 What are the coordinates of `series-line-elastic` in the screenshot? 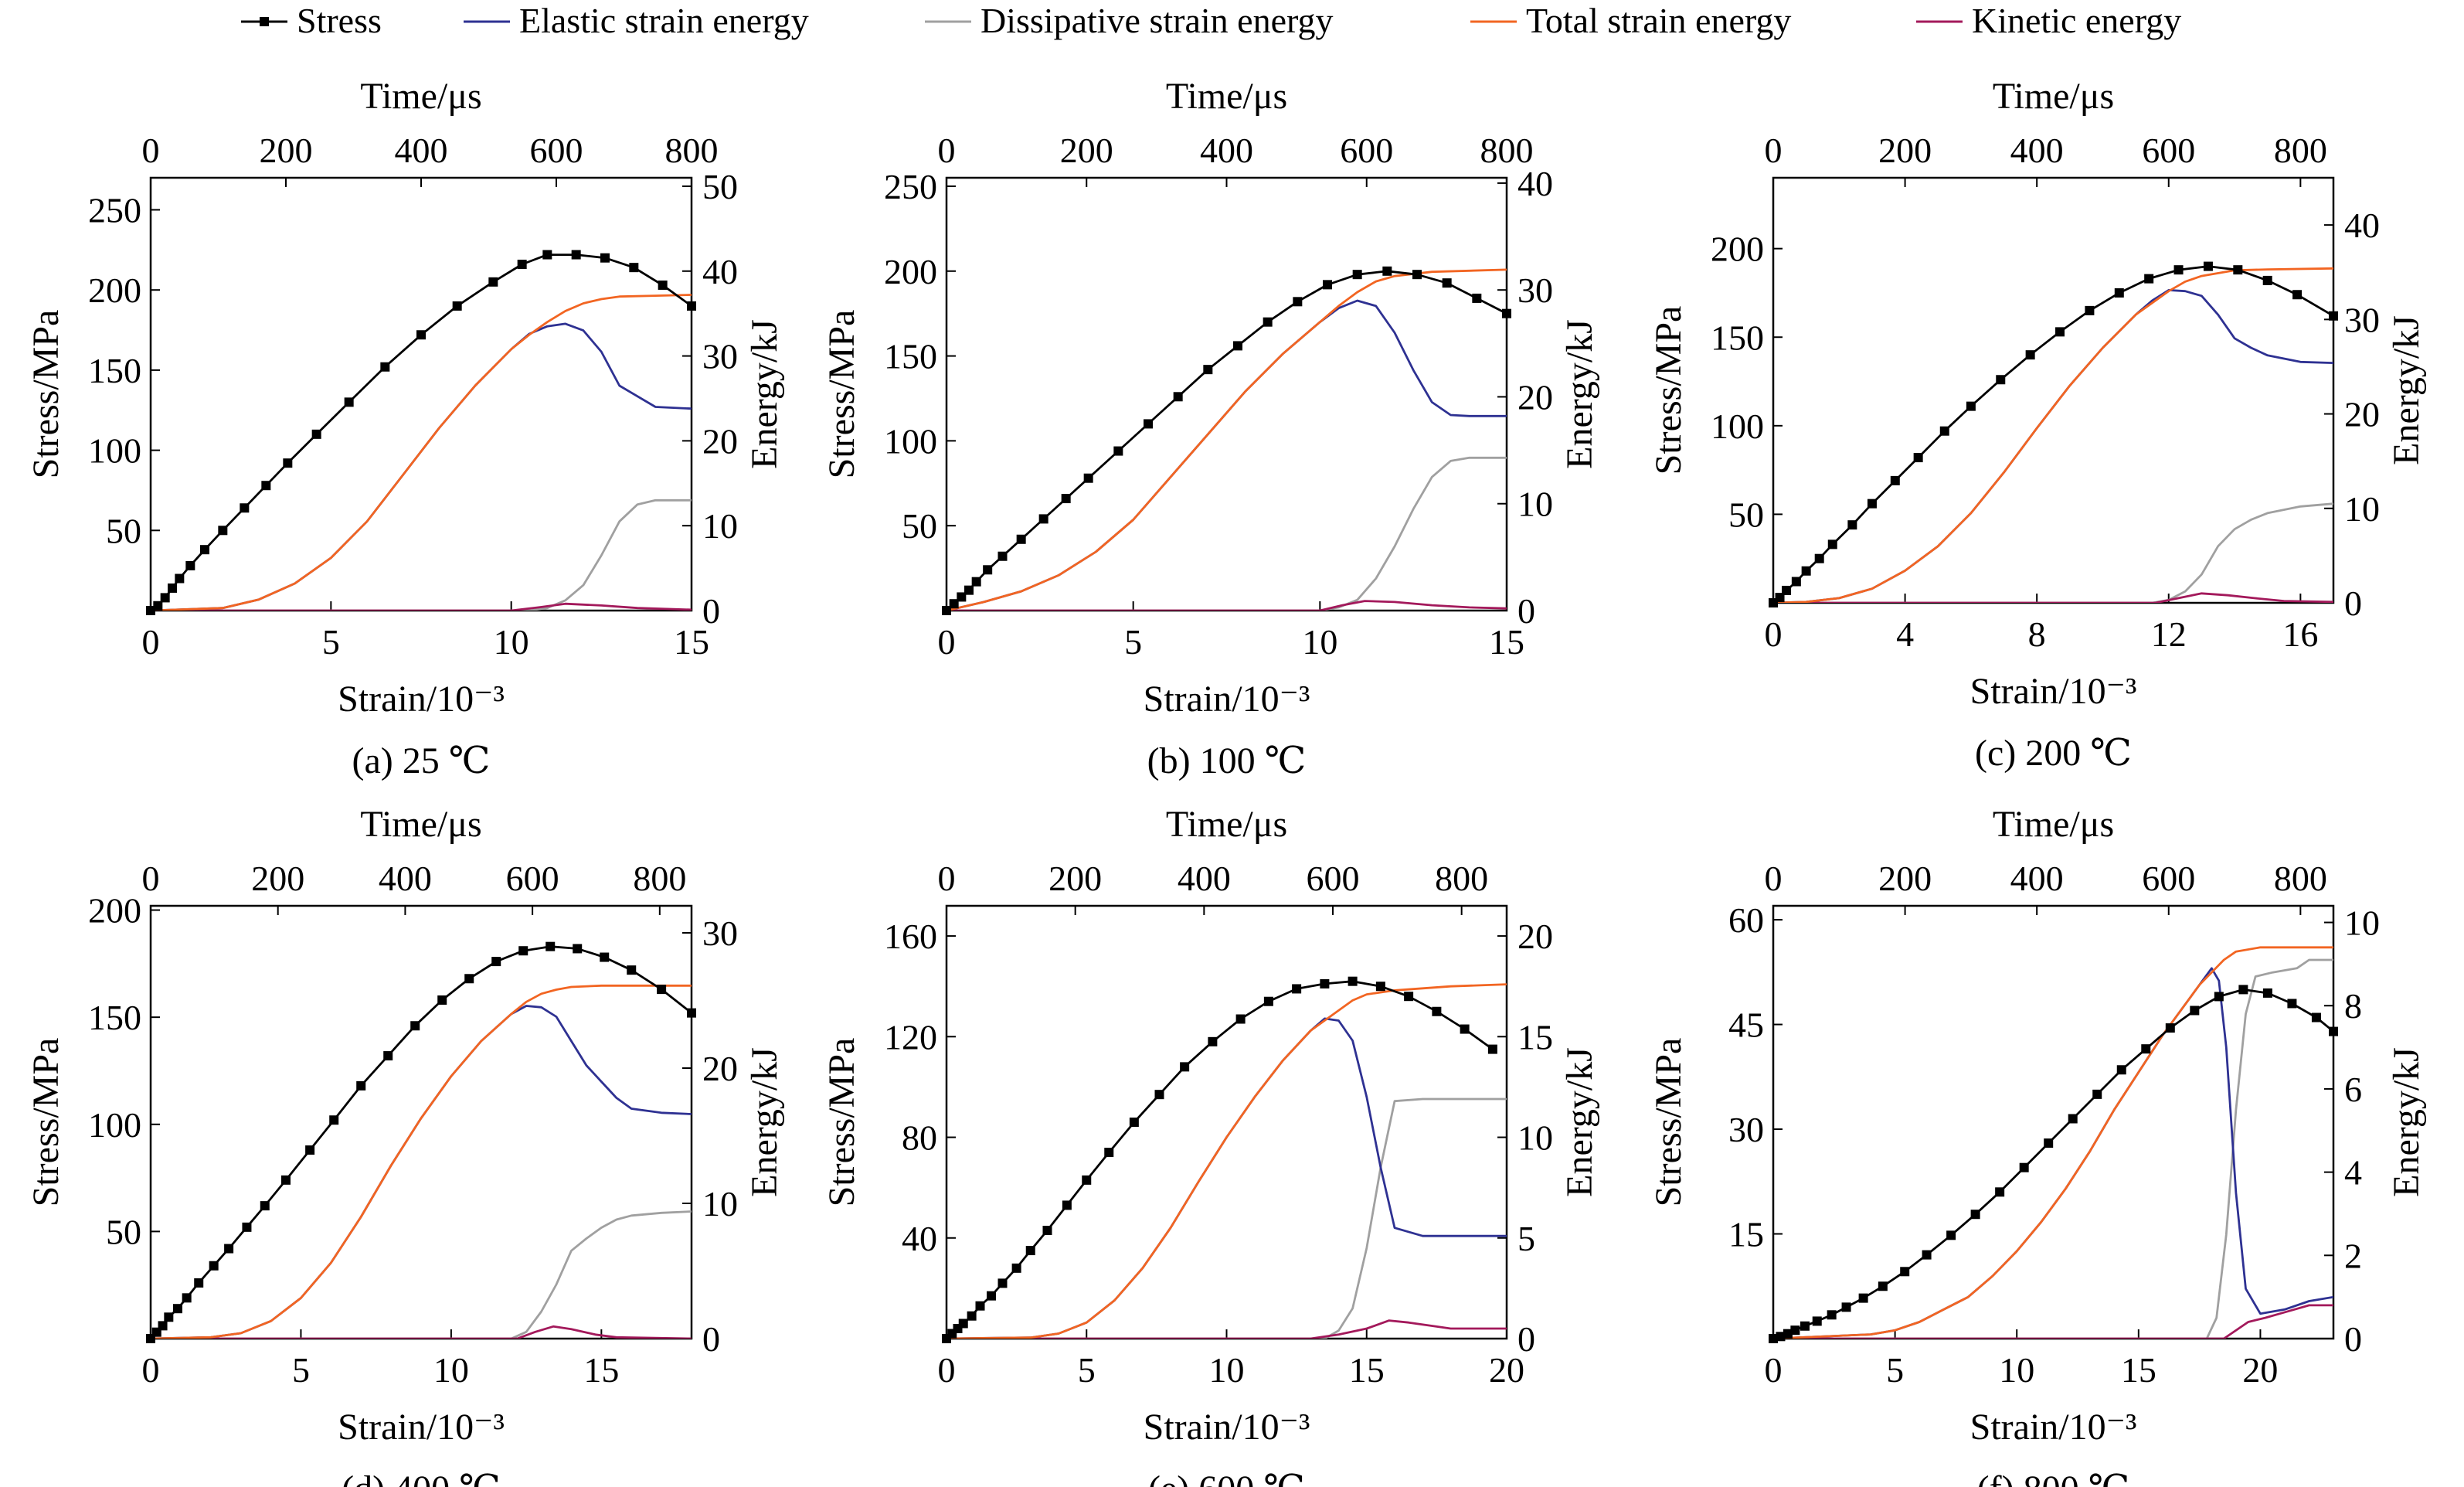 It's located at (1227, 1178).